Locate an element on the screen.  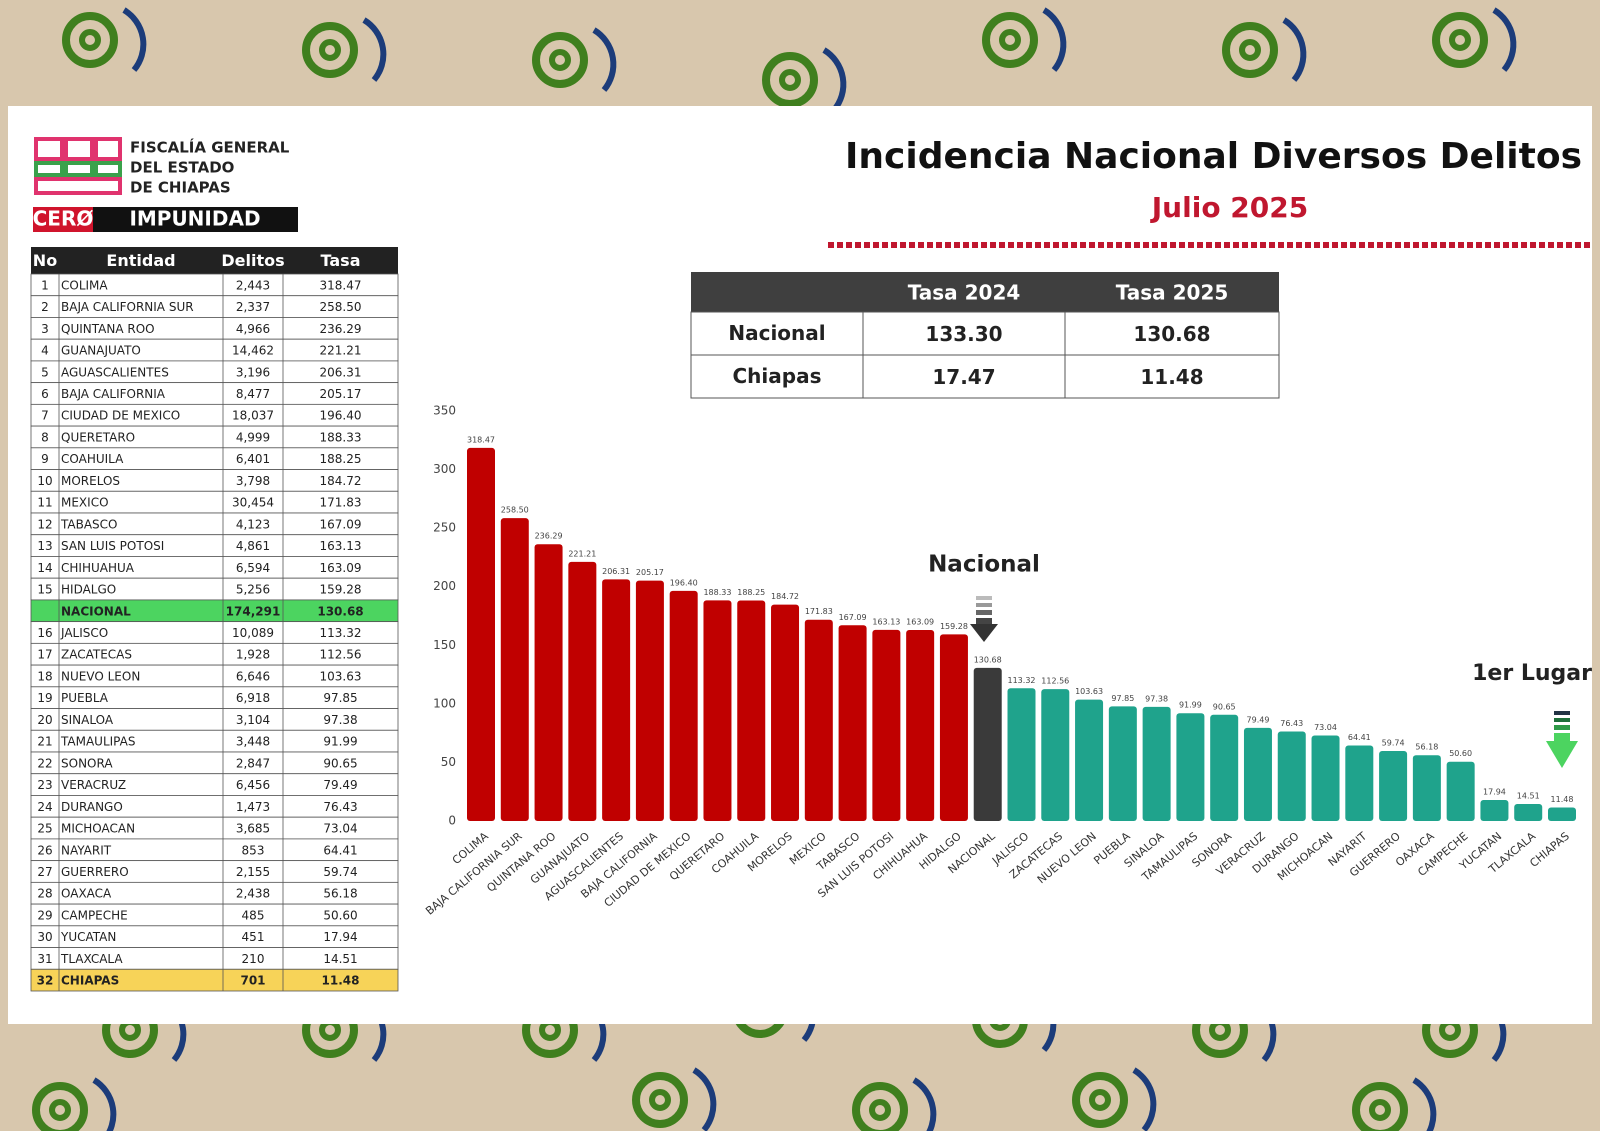
value-label: 113.32 is located at coordinates (1022, 680).